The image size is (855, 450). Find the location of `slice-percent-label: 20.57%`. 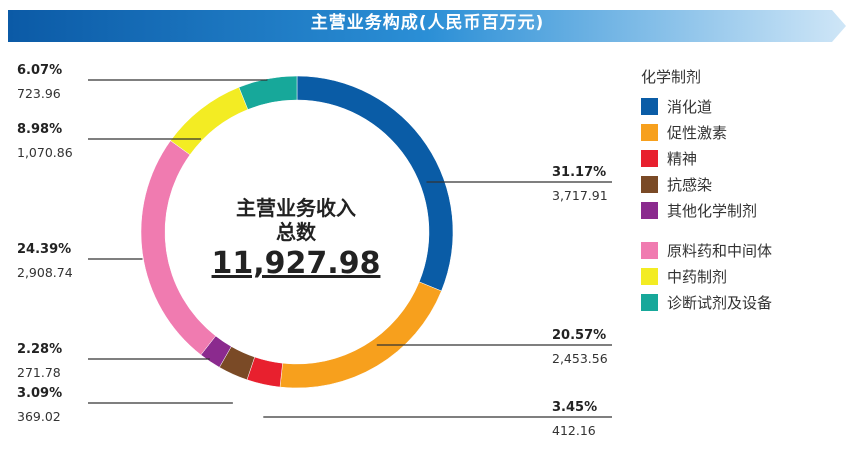

slice-percent-label: 20.57% is located at coordinates (579, 335).